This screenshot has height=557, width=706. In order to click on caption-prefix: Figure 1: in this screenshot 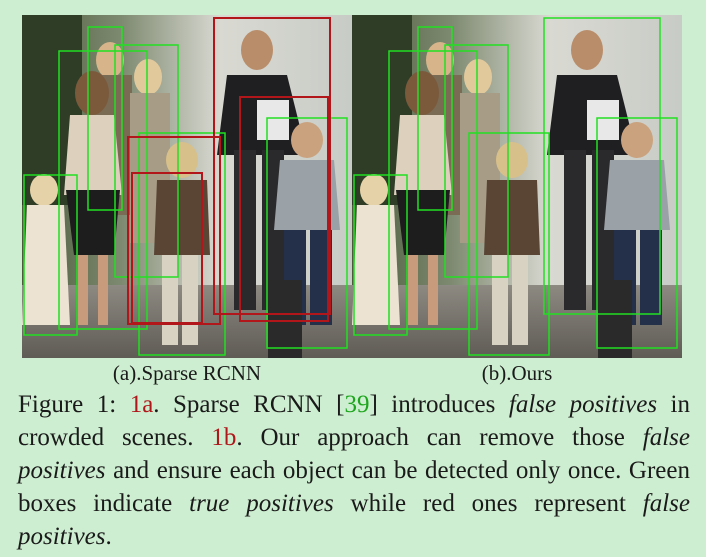, I will do `click(74, 404)`.